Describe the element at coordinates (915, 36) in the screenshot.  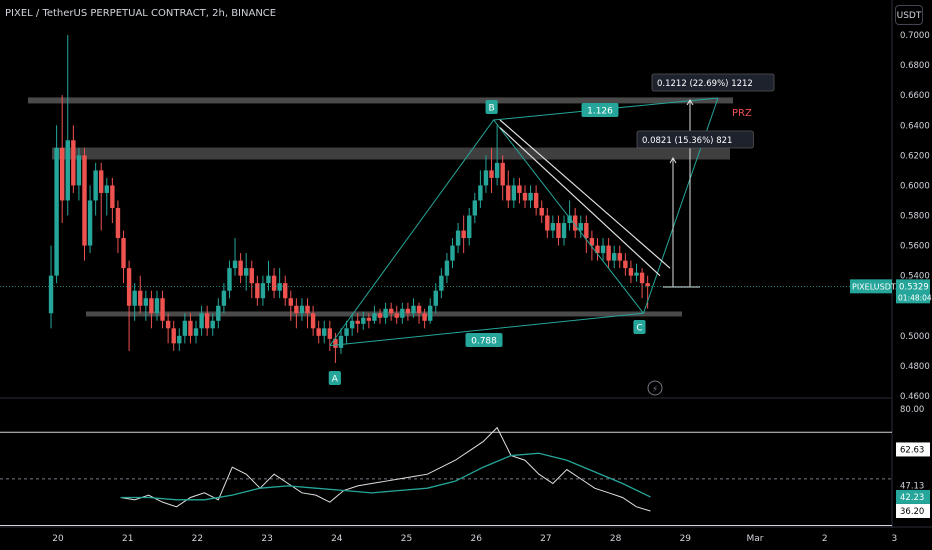
I see `price-tick-label: 0.7000` at that location.